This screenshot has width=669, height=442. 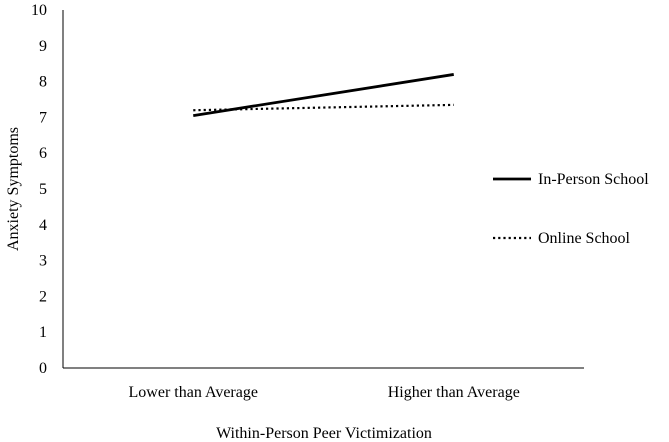 I want to click on x-category-label: Higher than Average, so click(x=454, y=392).